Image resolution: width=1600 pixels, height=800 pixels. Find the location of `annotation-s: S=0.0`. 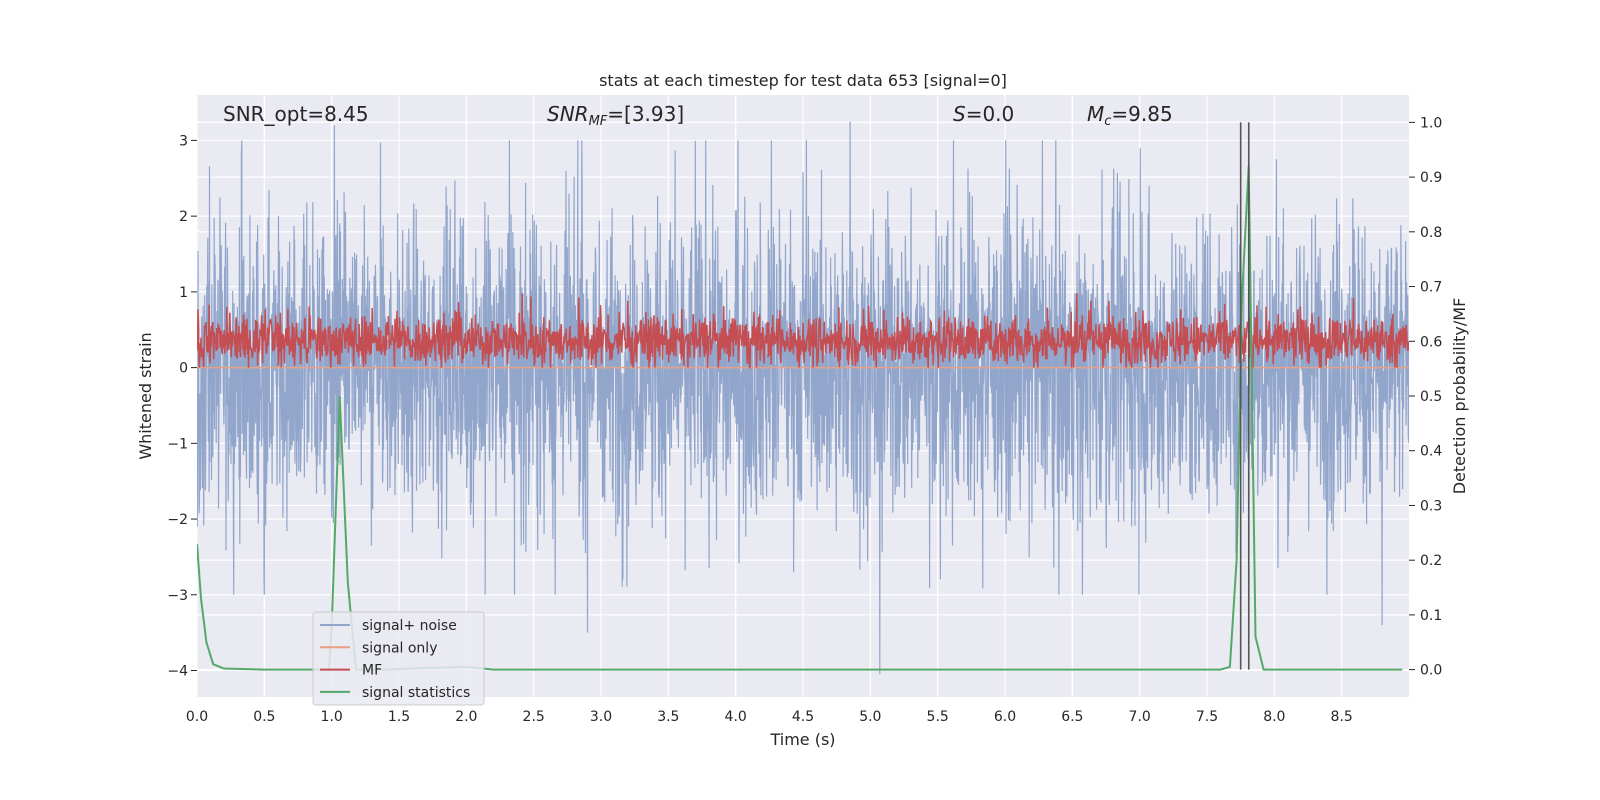

annotation-s: S=0.0 is located at coordinates (983, 114).